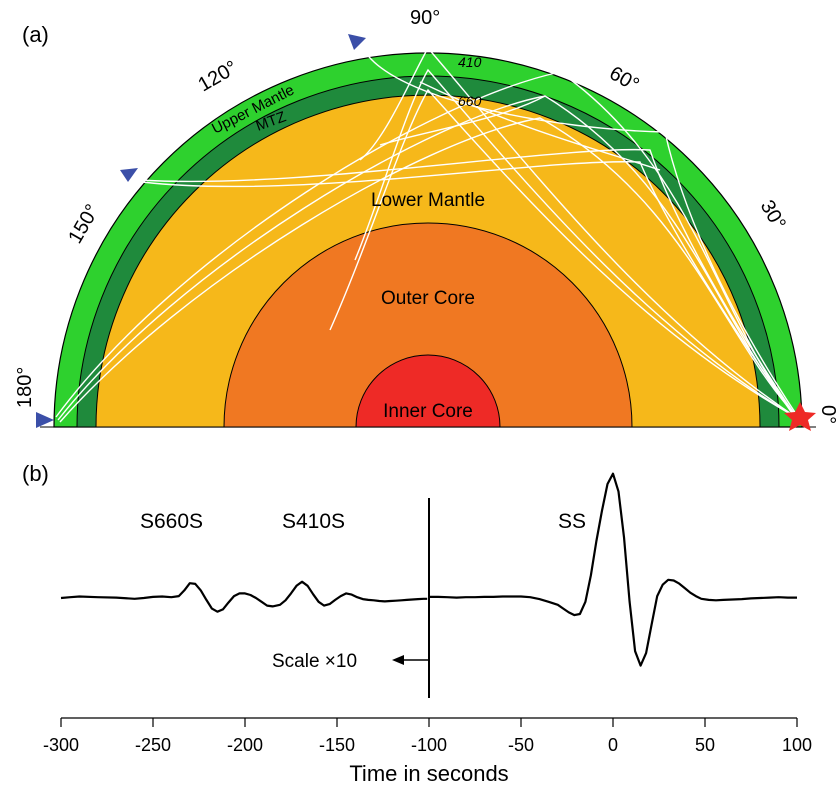 Image resolution: width=840 pixels, height=790 pixels. I want to click on lower-mantle-label: Lower Mantle, so click(428, 200).